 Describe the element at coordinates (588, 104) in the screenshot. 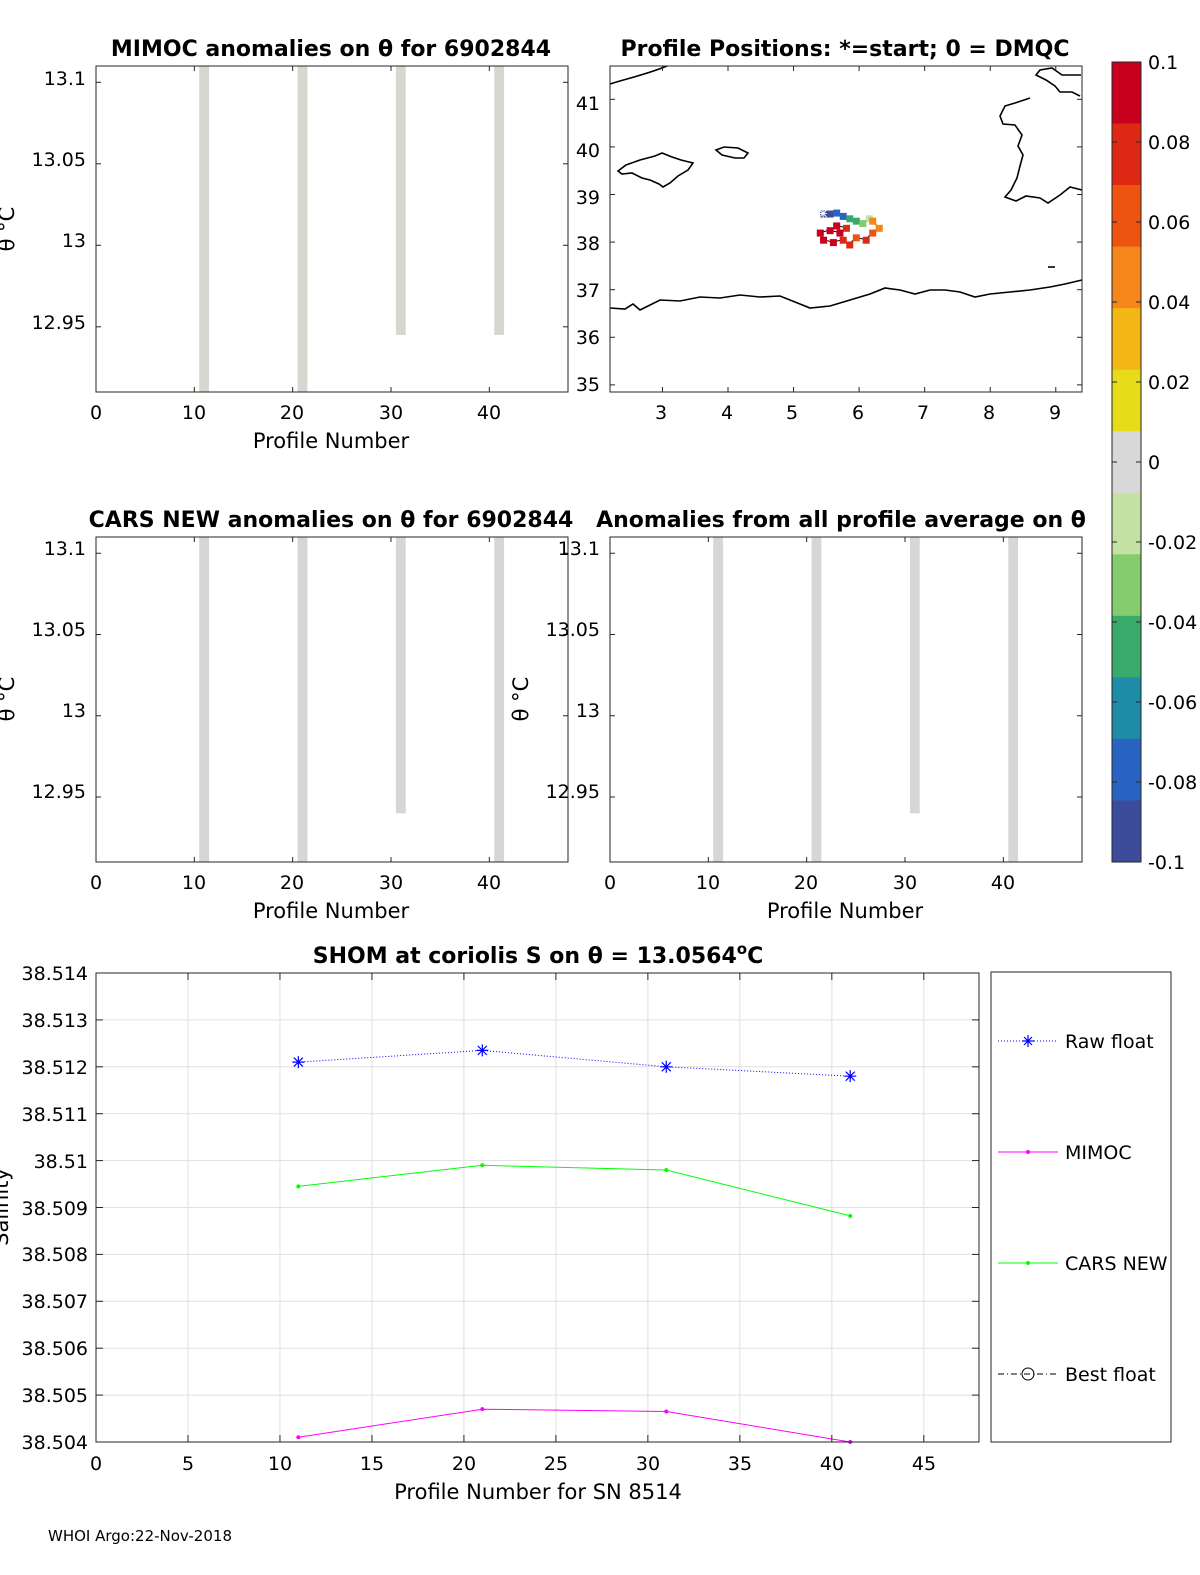

I see `panel-positions-ytick-0: 41` at that location.